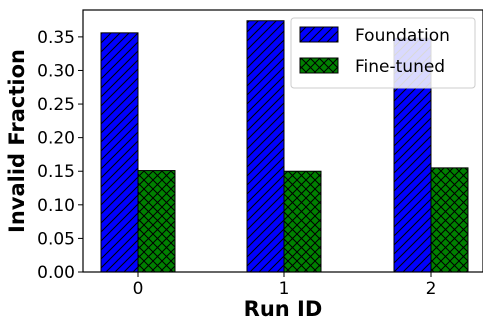 Image resolution: width=483 pixels, height=320 pixels. I want to click on y-tick-label: 0.00, so click(56, 273).